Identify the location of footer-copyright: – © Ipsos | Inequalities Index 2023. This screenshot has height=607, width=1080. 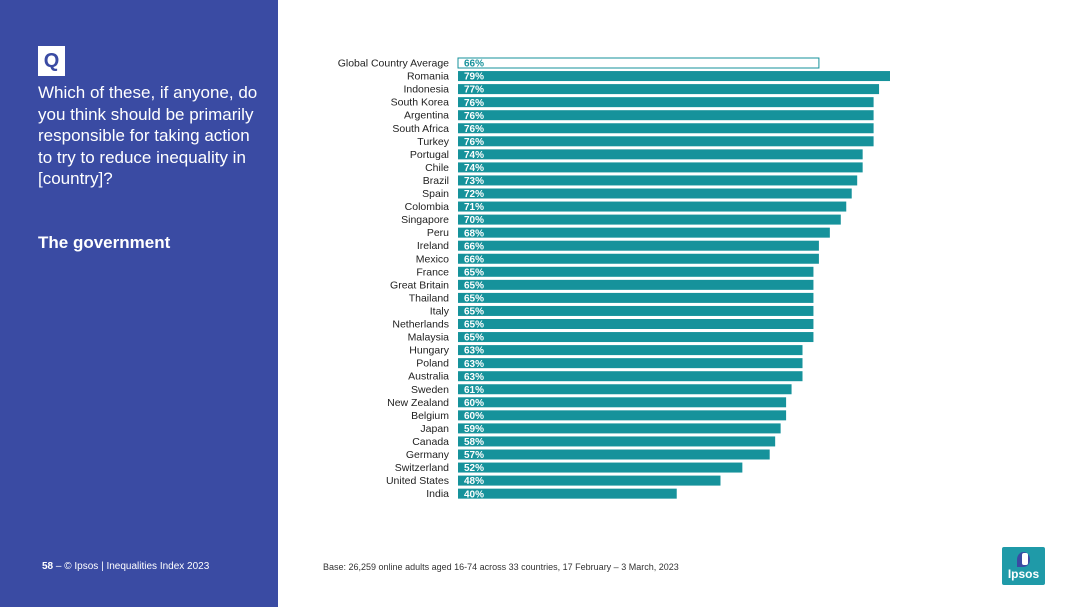
(132, 566).